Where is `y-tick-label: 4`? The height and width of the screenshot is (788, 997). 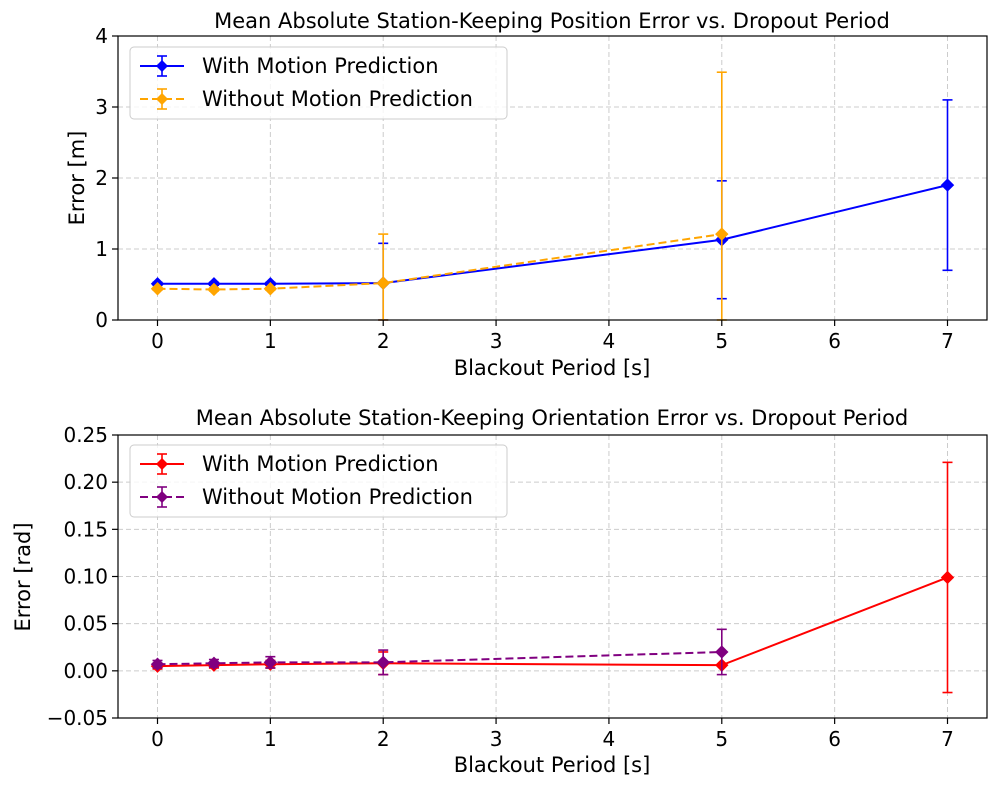
y-tick-label: 4 is located at coordinates (101, 36).